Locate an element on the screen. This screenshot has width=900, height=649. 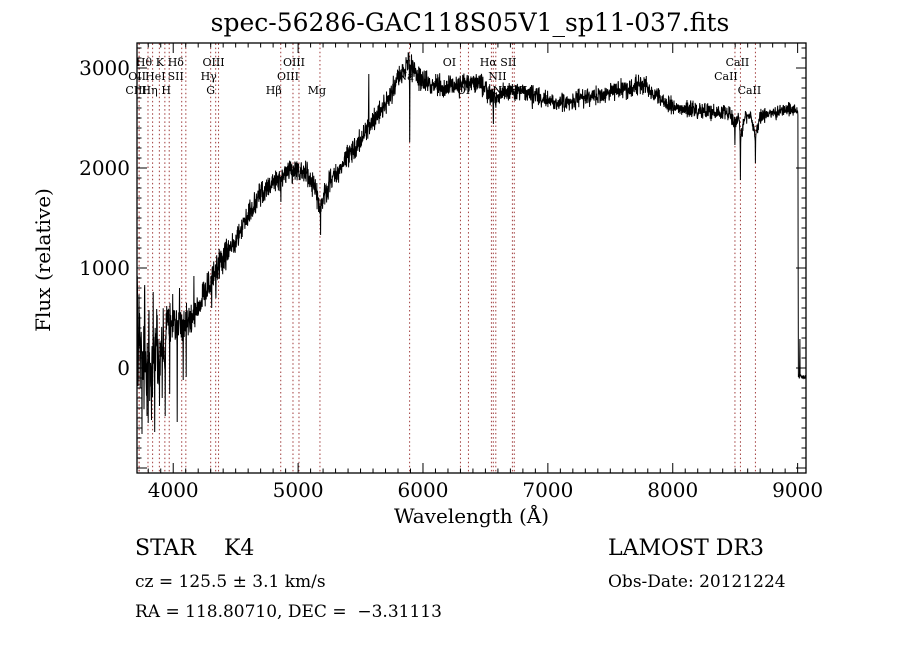
spectral-line-label: H is located at coordinates (166, 90).